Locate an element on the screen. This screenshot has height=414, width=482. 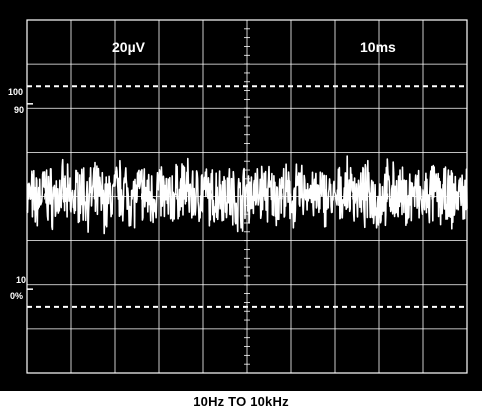
ref-label-100: 100 is located at coordinates (15, 92).